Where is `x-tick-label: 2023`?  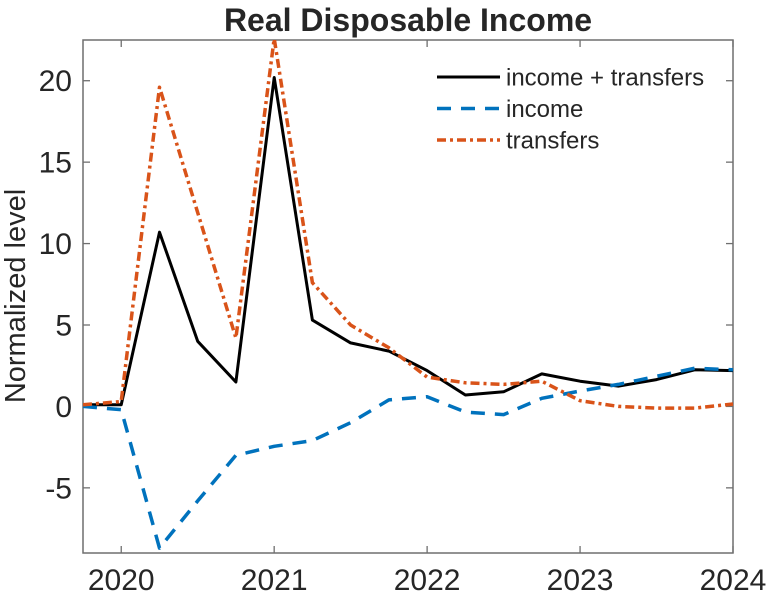 x-tick-label: 2023 is located at coordinates (580, 580).